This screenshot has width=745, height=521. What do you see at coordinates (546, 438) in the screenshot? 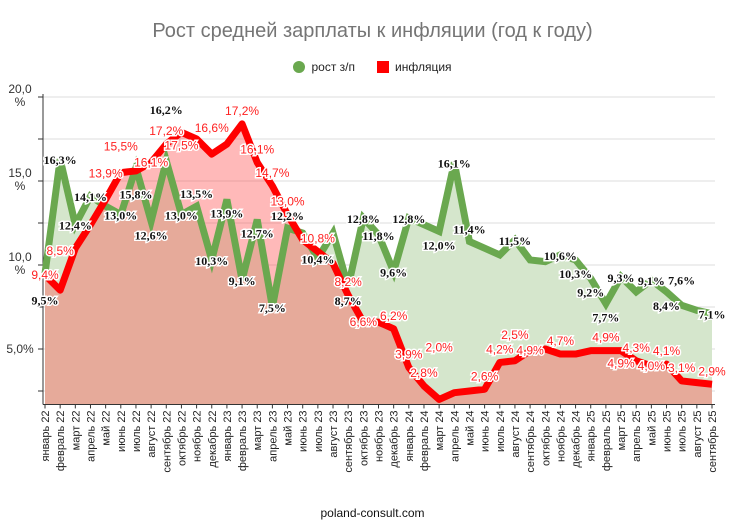
I see `x-tick-label: октябрь 24` at bounding box center [546, 438].